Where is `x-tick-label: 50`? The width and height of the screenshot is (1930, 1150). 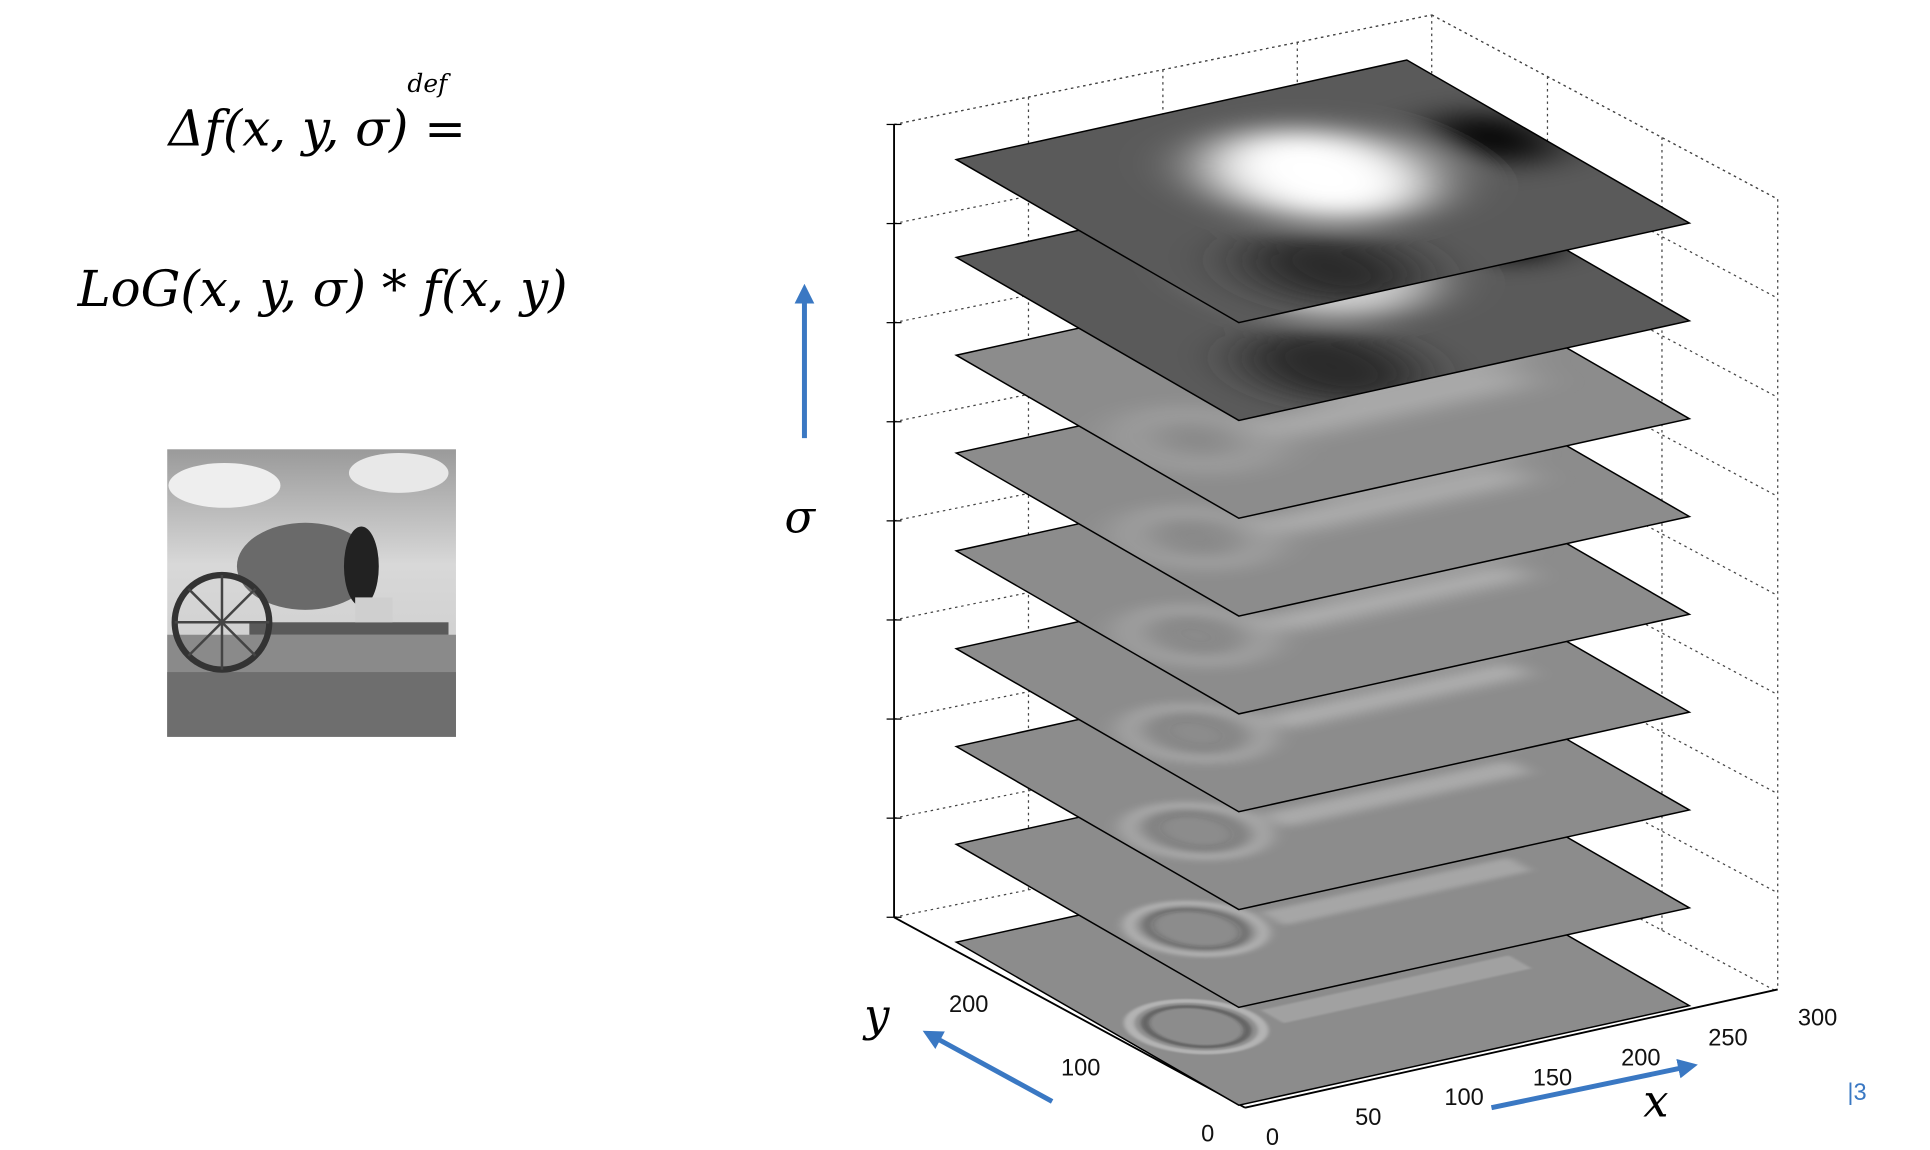
x-tick-label: 50 is located at coordinates (1368, 1118).